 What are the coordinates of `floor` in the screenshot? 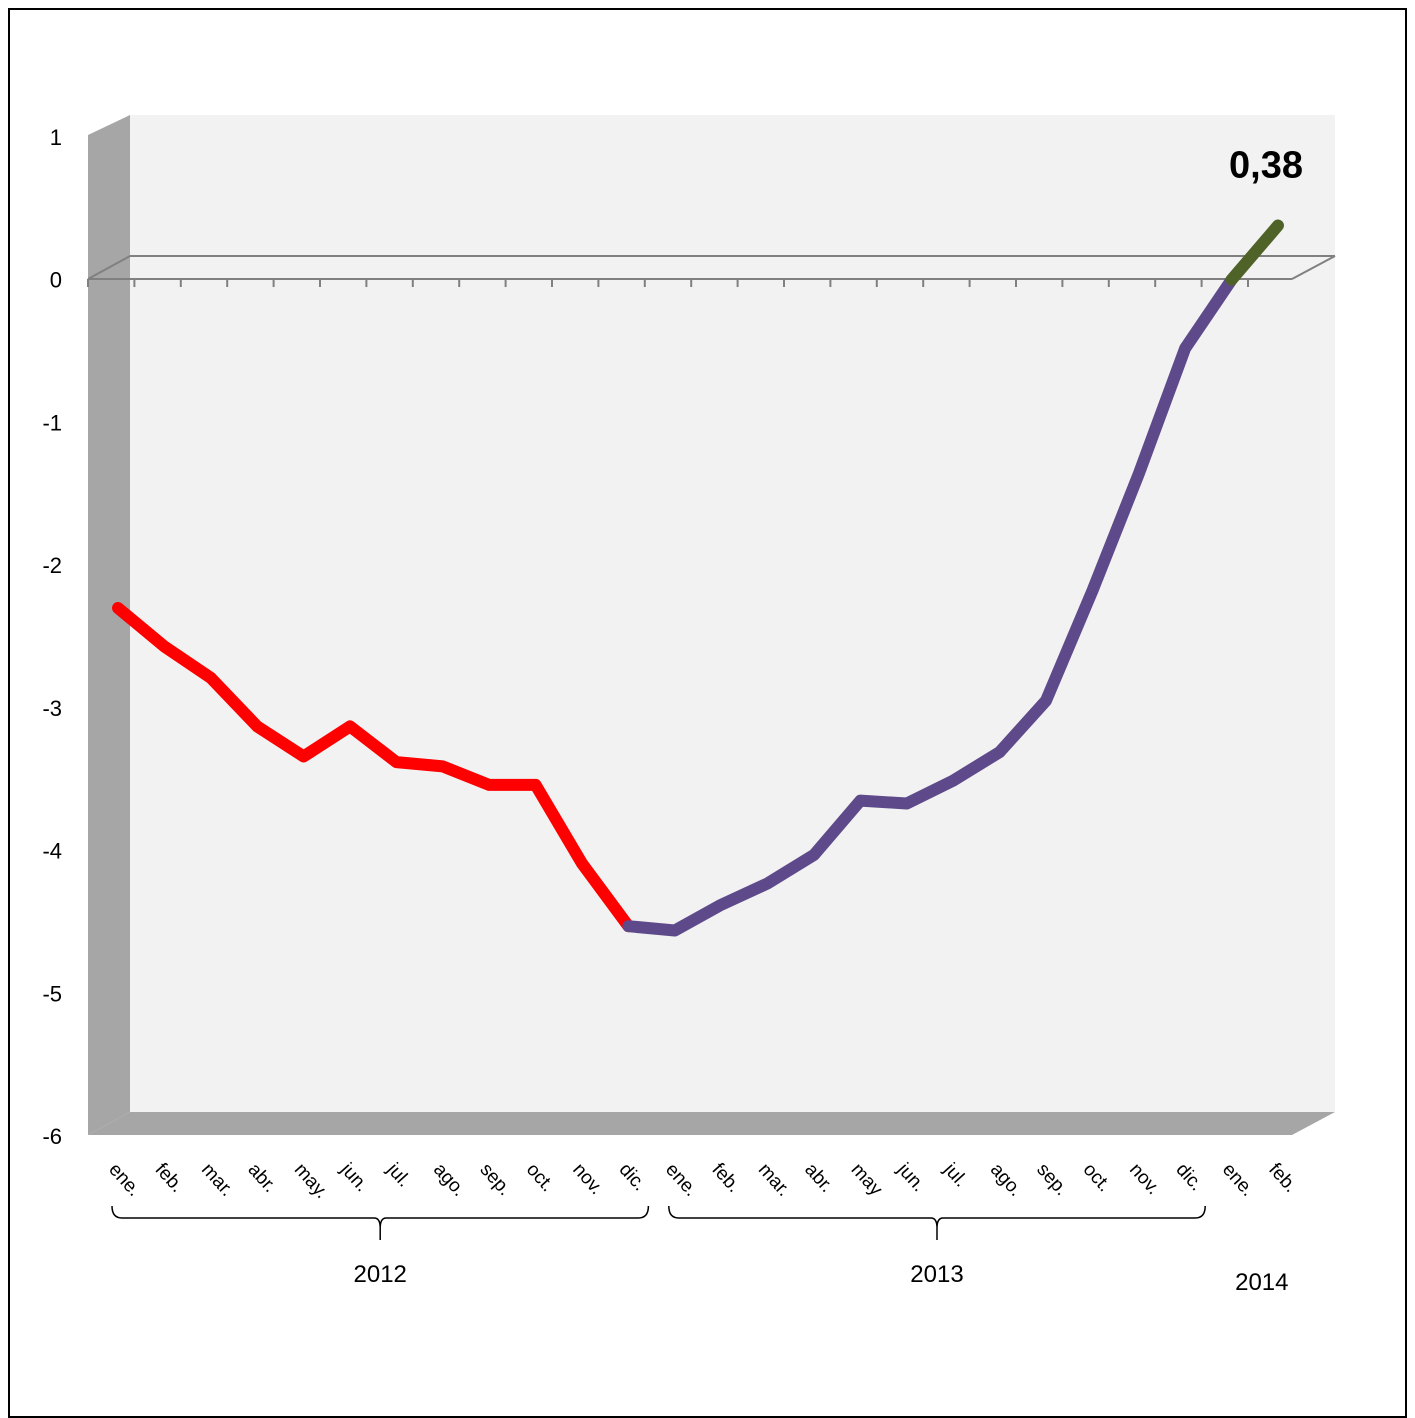 It's located at (711, 1123).